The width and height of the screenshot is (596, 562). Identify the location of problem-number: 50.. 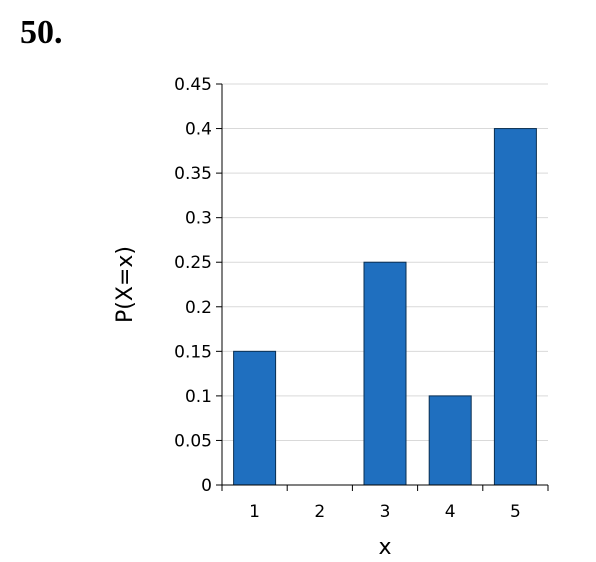
(41, 32).